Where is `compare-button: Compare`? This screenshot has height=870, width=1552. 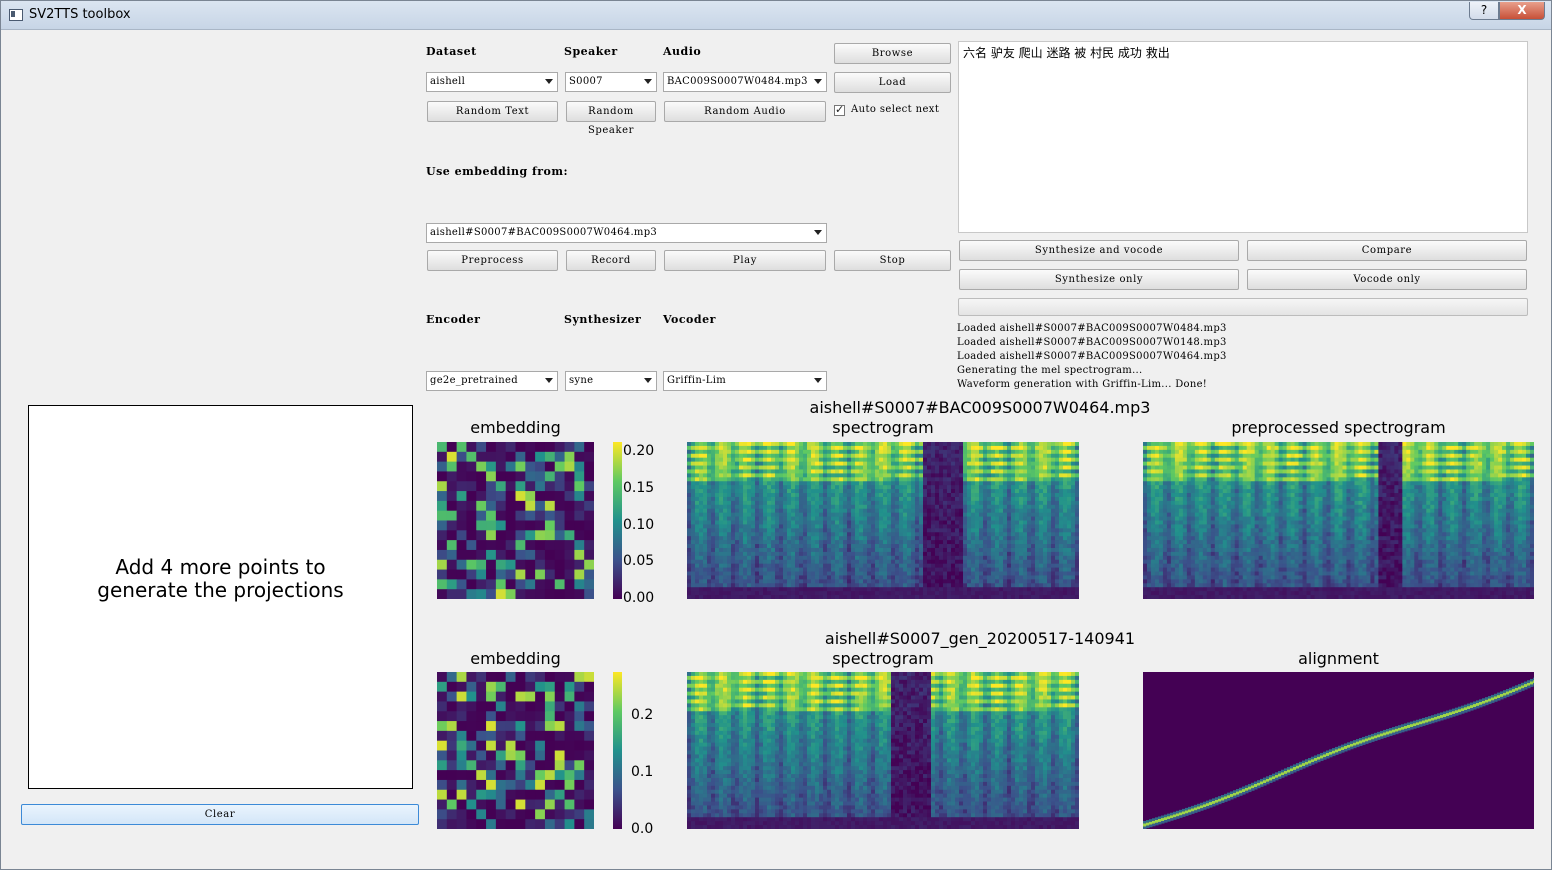 compare-button: Compare is located at coordinates (1387, 250).